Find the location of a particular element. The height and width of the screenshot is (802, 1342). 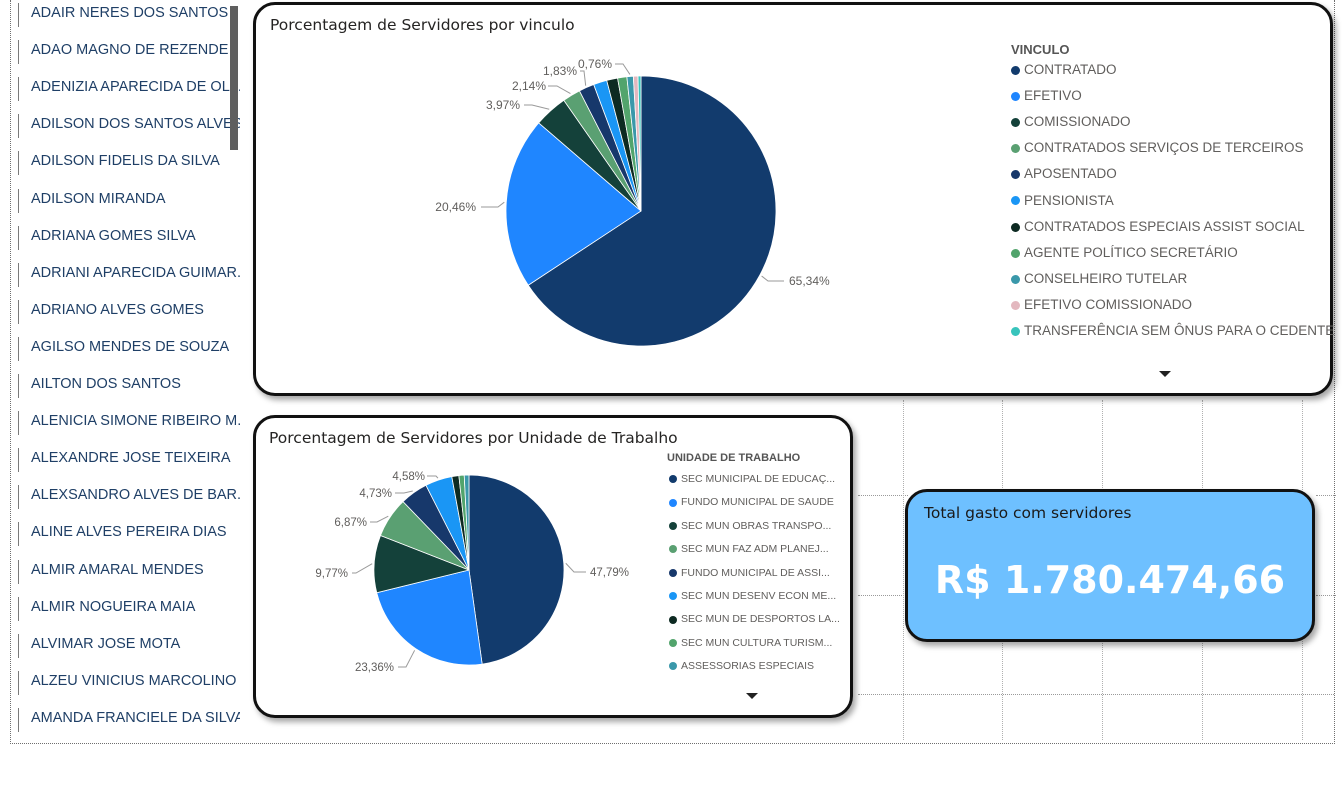

legend-item: ASSESSORIAS ESPECIAIS is located at coordinates (741, 666).